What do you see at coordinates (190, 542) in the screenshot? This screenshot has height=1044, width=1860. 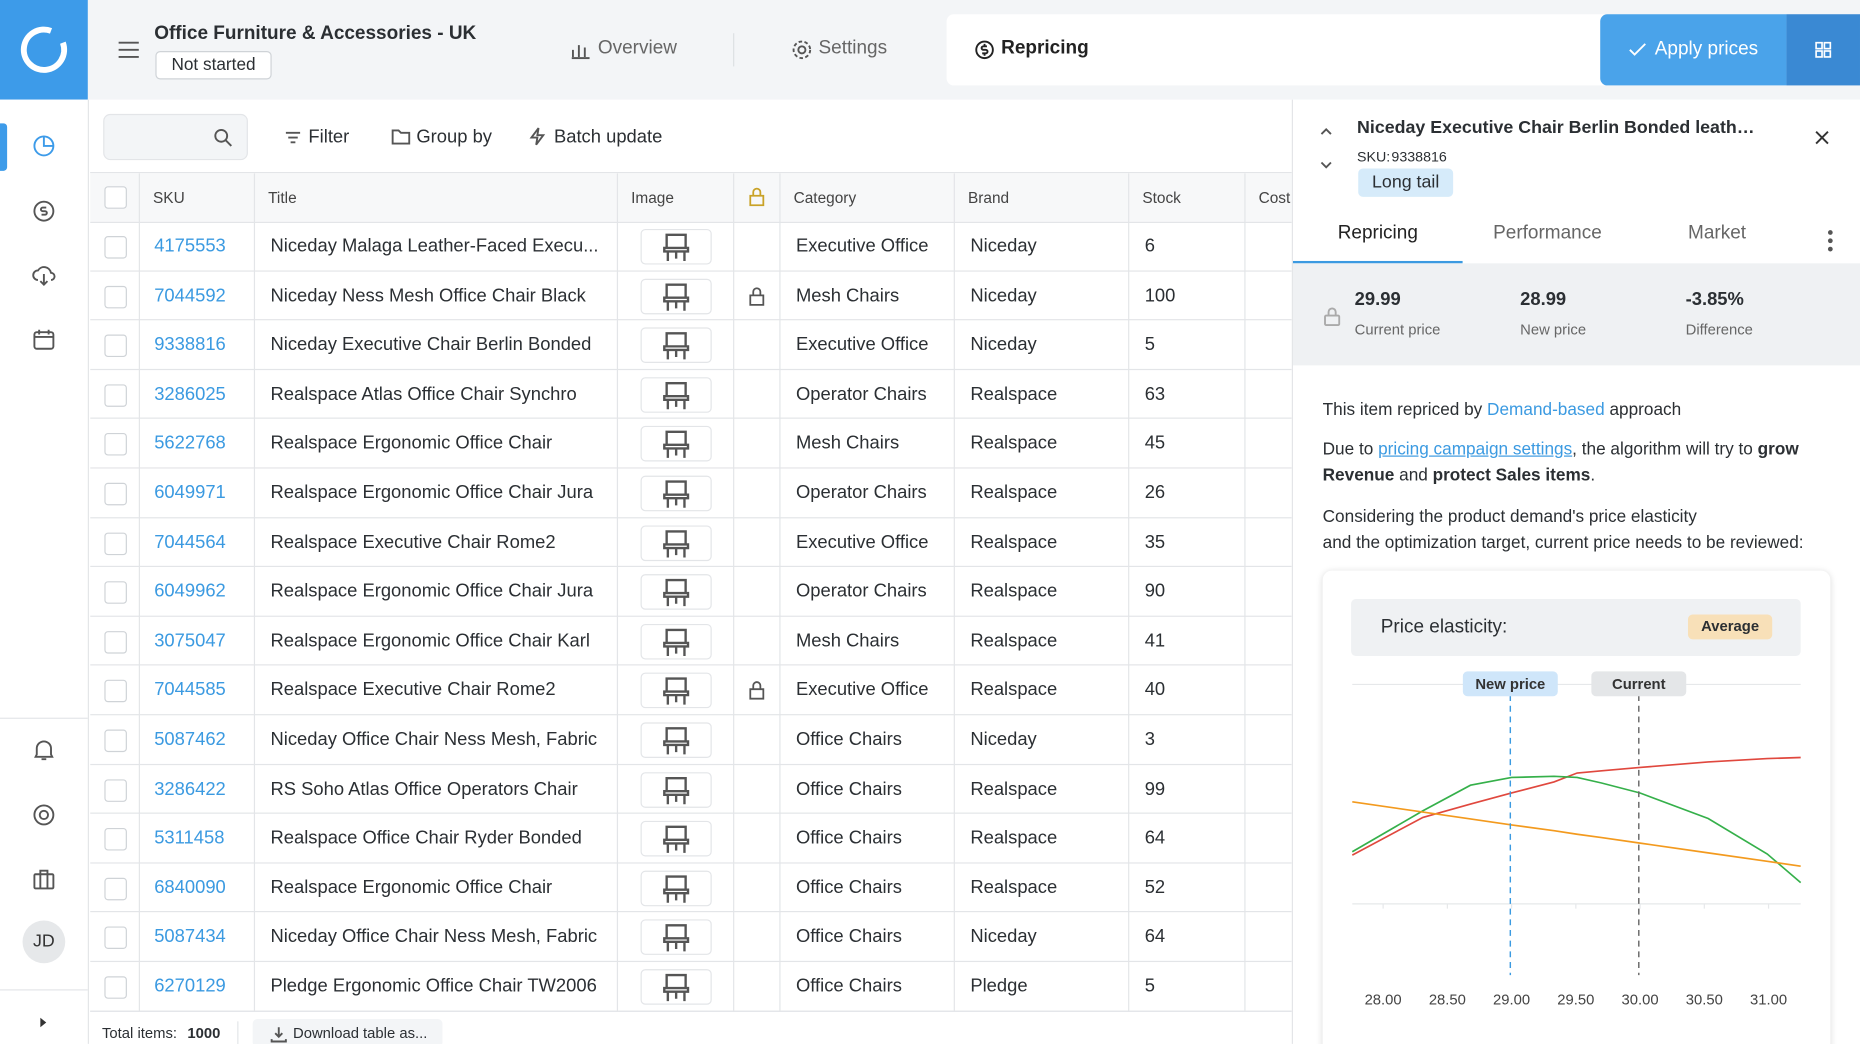 I see `sku-link: 7044564` at bounding box center [190, 542].